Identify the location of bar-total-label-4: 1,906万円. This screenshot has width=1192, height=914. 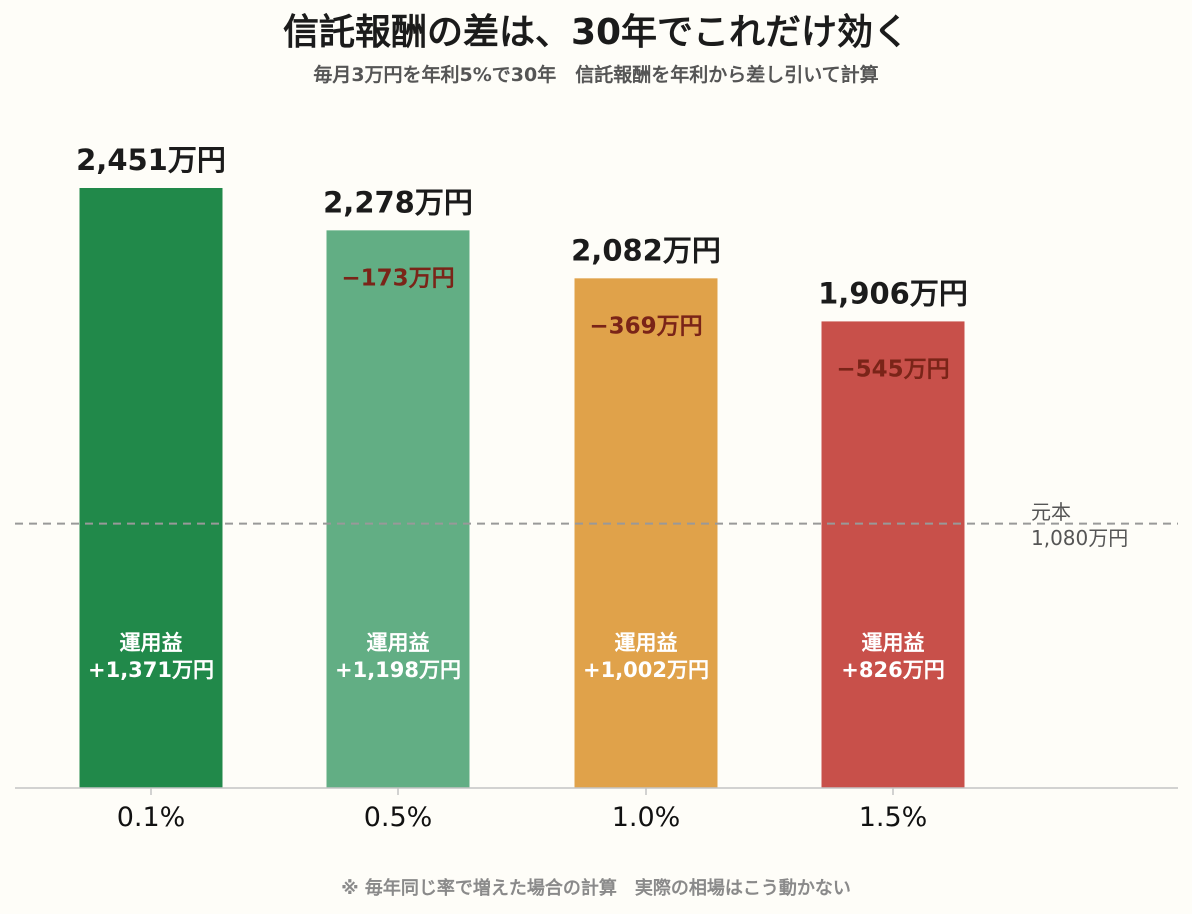
(893, 293).